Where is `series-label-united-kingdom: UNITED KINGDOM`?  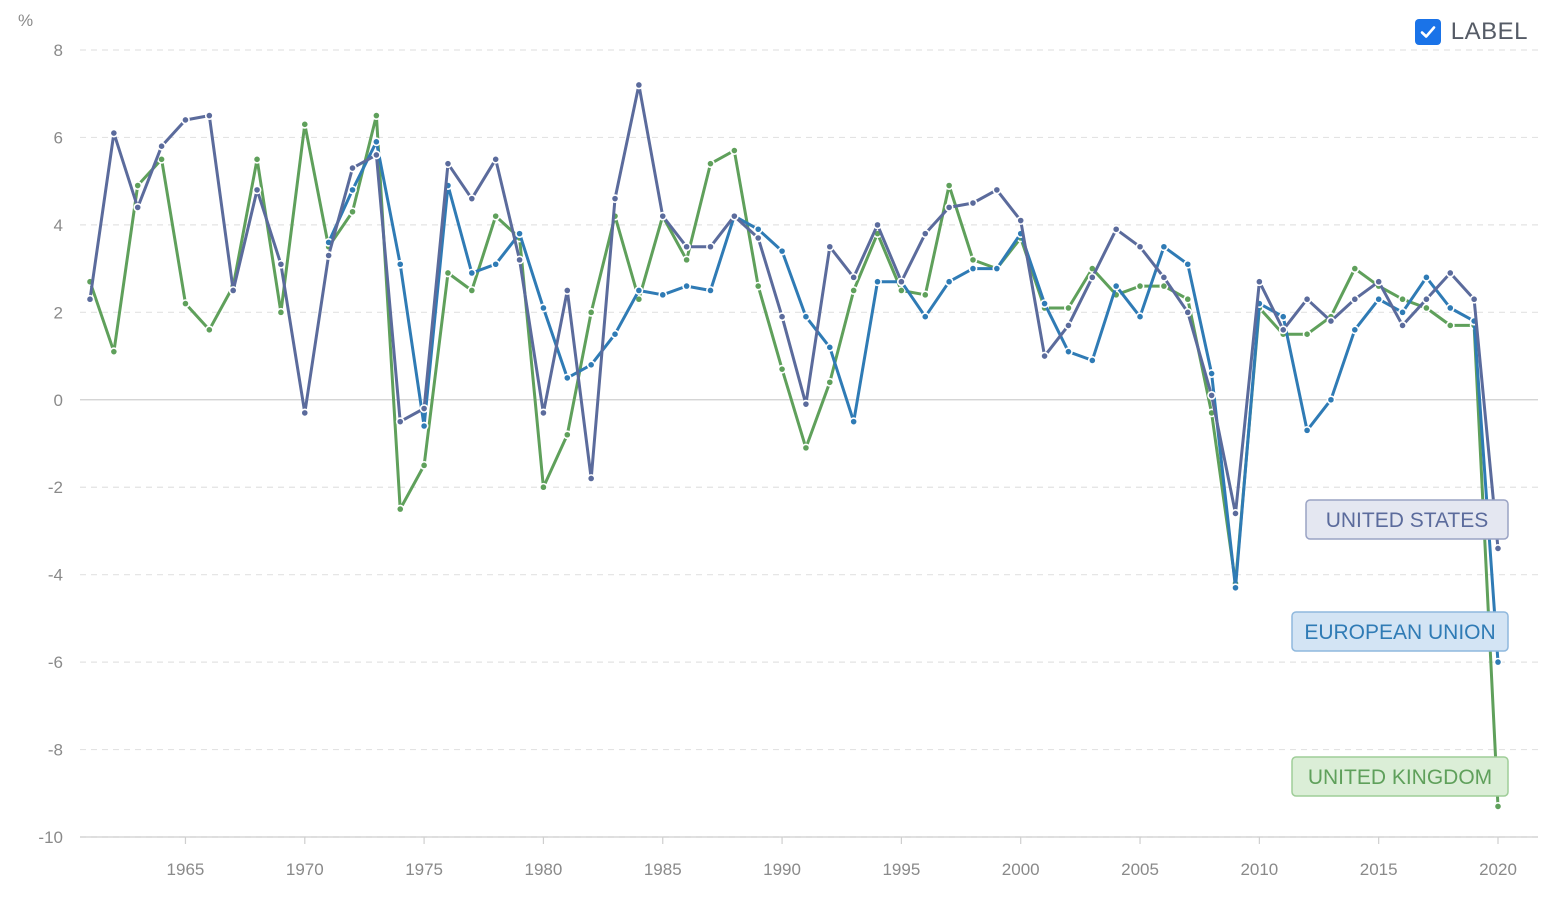
series-label-united-kingdom: UNITED KINGDOM is located at coordinates (1400, 776).